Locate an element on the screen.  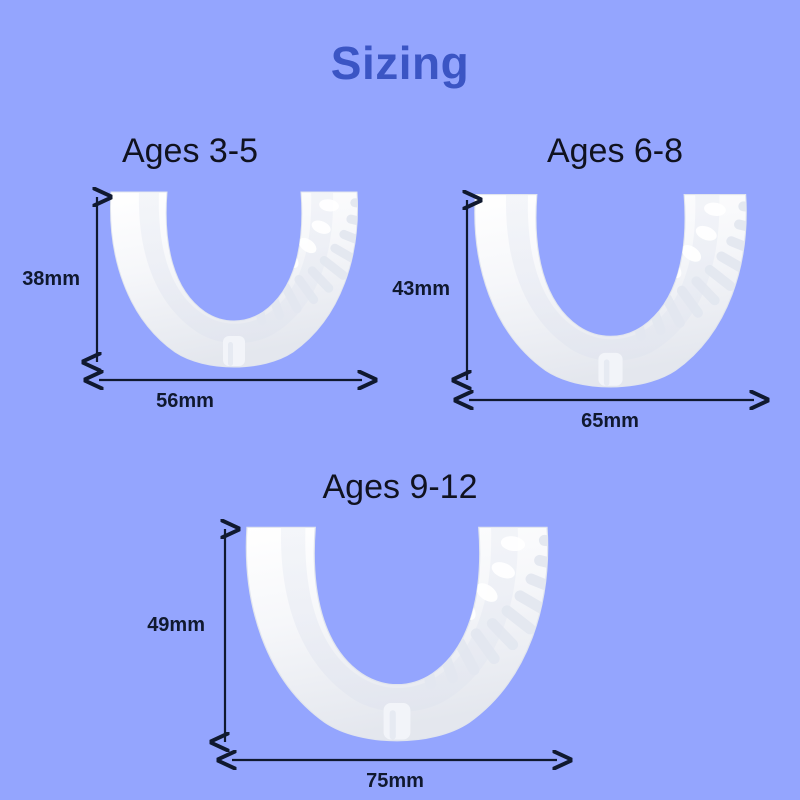
height-value-ages-3-5: 38mm is located at coordinates (51, 279).